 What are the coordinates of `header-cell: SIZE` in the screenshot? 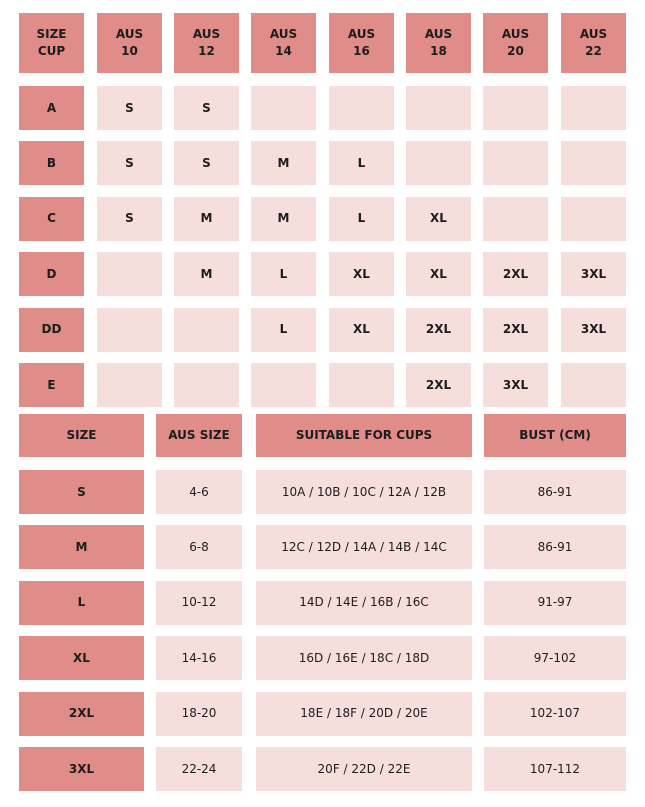 It's located at (81, 435).